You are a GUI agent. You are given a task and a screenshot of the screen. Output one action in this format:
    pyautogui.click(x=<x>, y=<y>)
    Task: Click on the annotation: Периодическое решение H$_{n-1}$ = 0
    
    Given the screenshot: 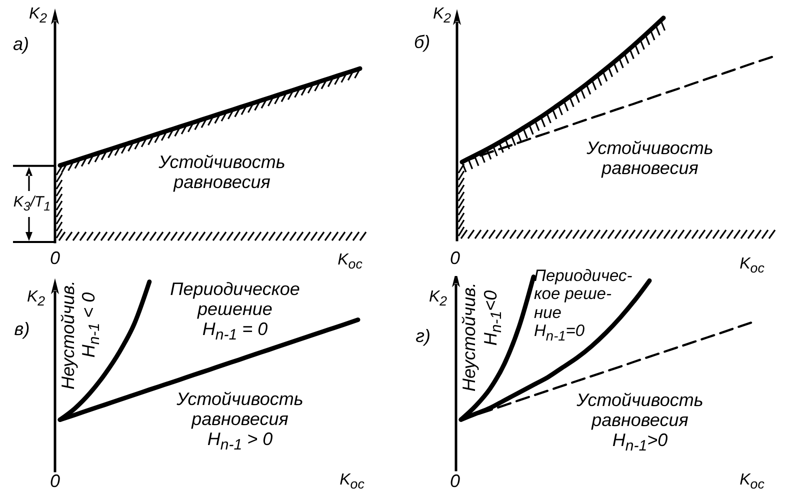 What is the action you would take?
    pyautogui.click(x=235, y=312)
    